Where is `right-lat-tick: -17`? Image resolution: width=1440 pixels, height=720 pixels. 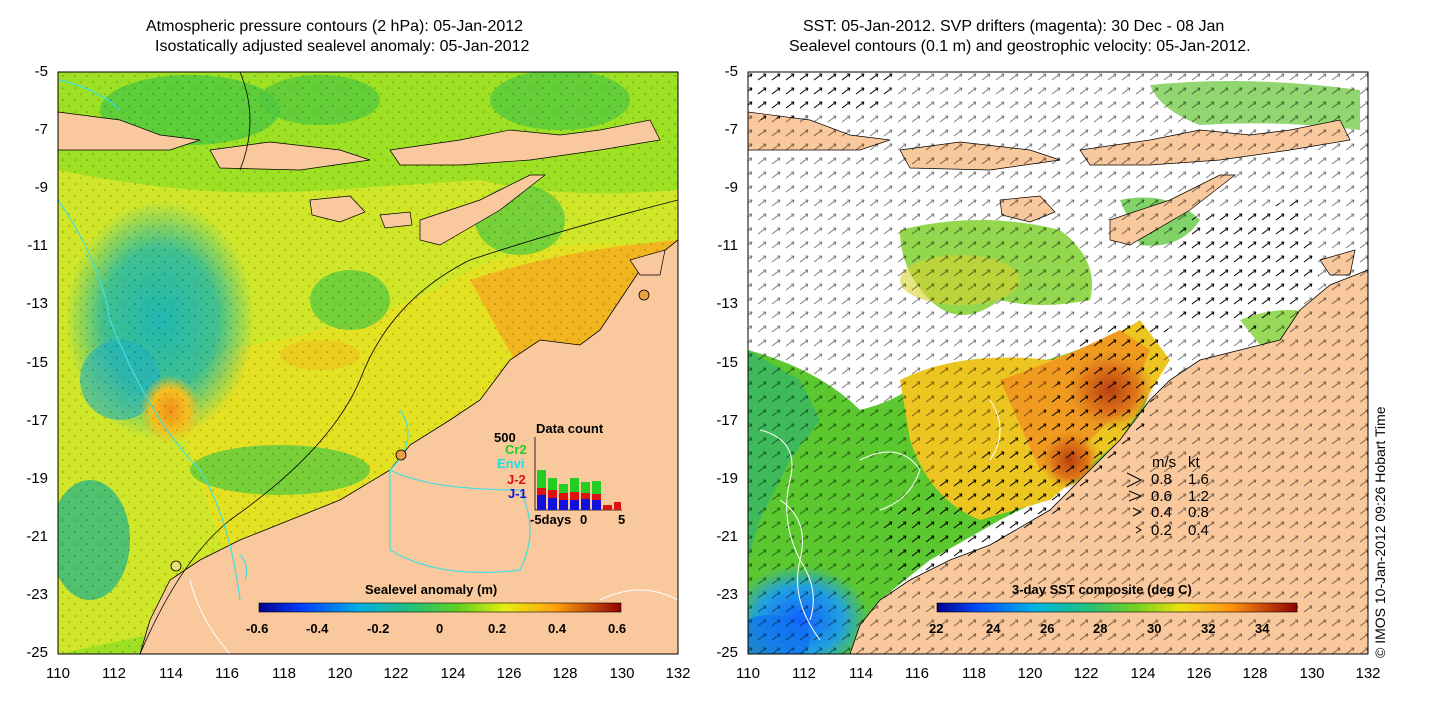 right-lat-tick: -17 is located at coordinates (727, 420).